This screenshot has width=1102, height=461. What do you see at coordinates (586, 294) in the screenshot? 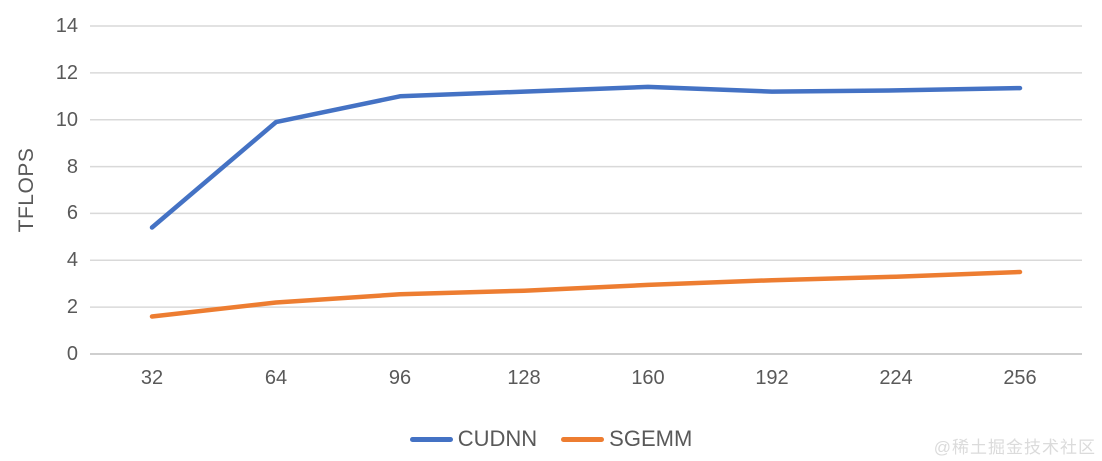
I see `series-line-sgemm` at bounding box center [586, 294].